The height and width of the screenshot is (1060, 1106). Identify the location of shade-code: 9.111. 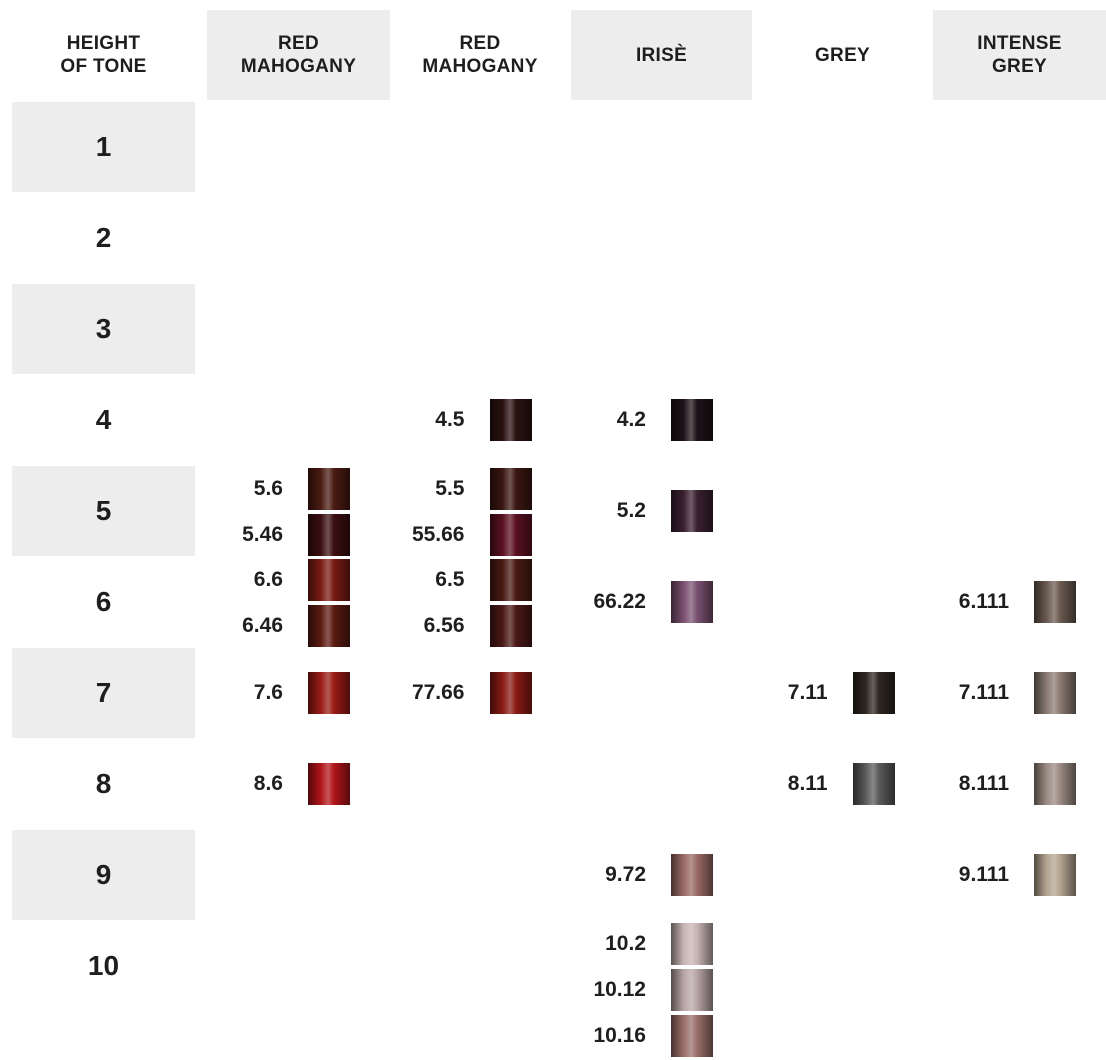
(983, 874).